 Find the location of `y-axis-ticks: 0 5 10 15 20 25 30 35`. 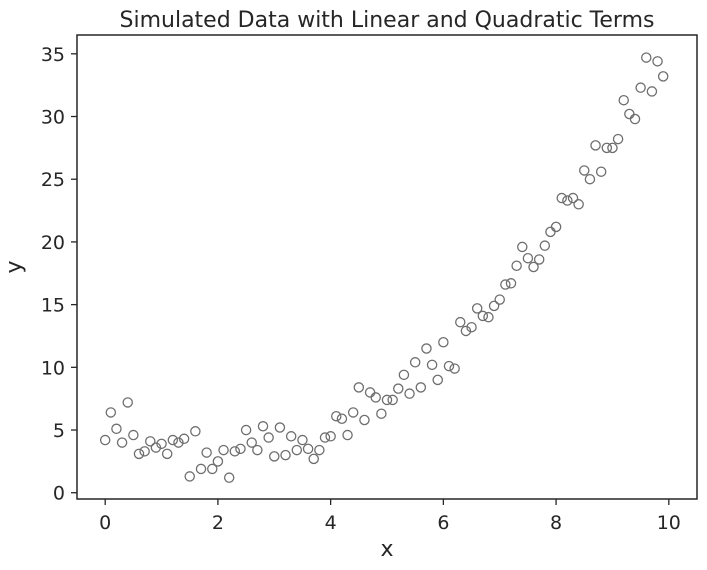

y-axis-ticks: 0 5 10 15 20 25 30 35 is located at coordinates (59, 274).